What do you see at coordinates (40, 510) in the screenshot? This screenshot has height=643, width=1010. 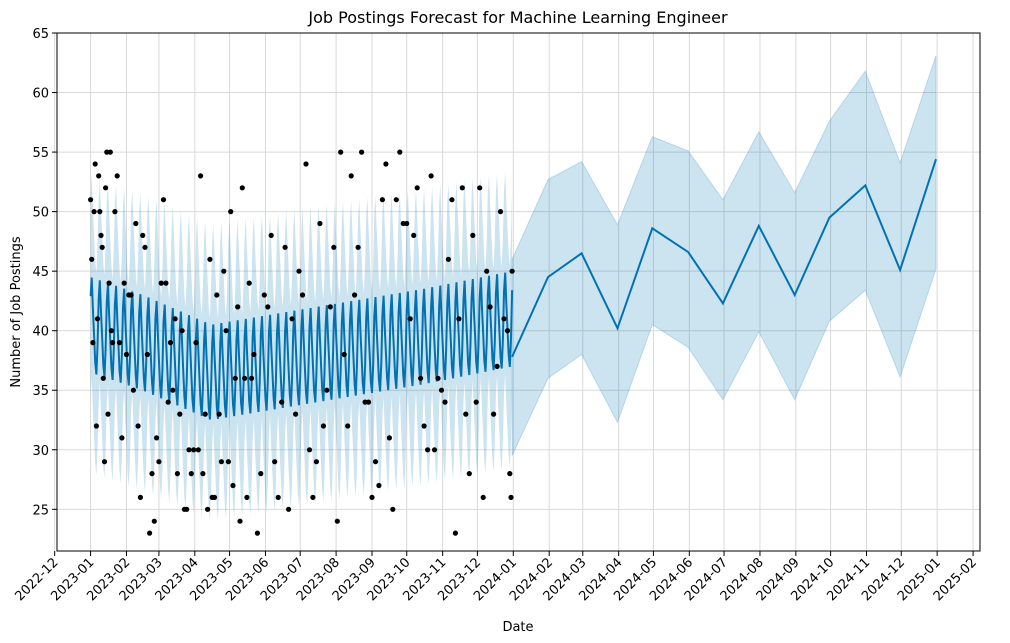 I see `y-tick-label: 25` at bounding box center [40, 510].